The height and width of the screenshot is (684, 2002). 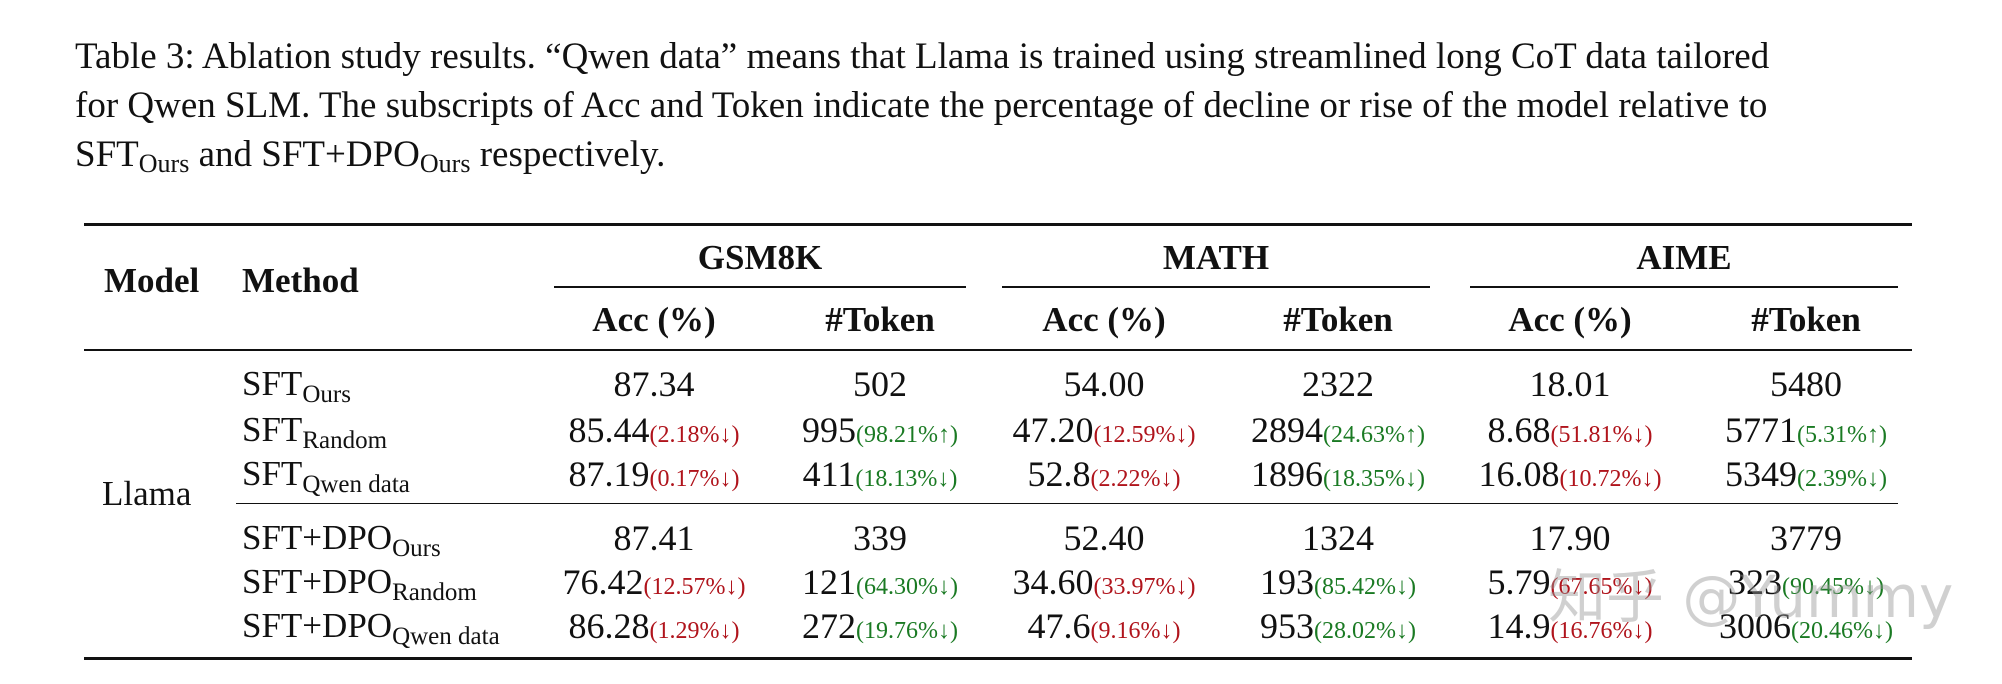 What do you see at coordinates (1104, 432) in the screenshot?
I see `cell-math-acc: 47.20(12.59%↓)` at bounding box center [1104, 432].